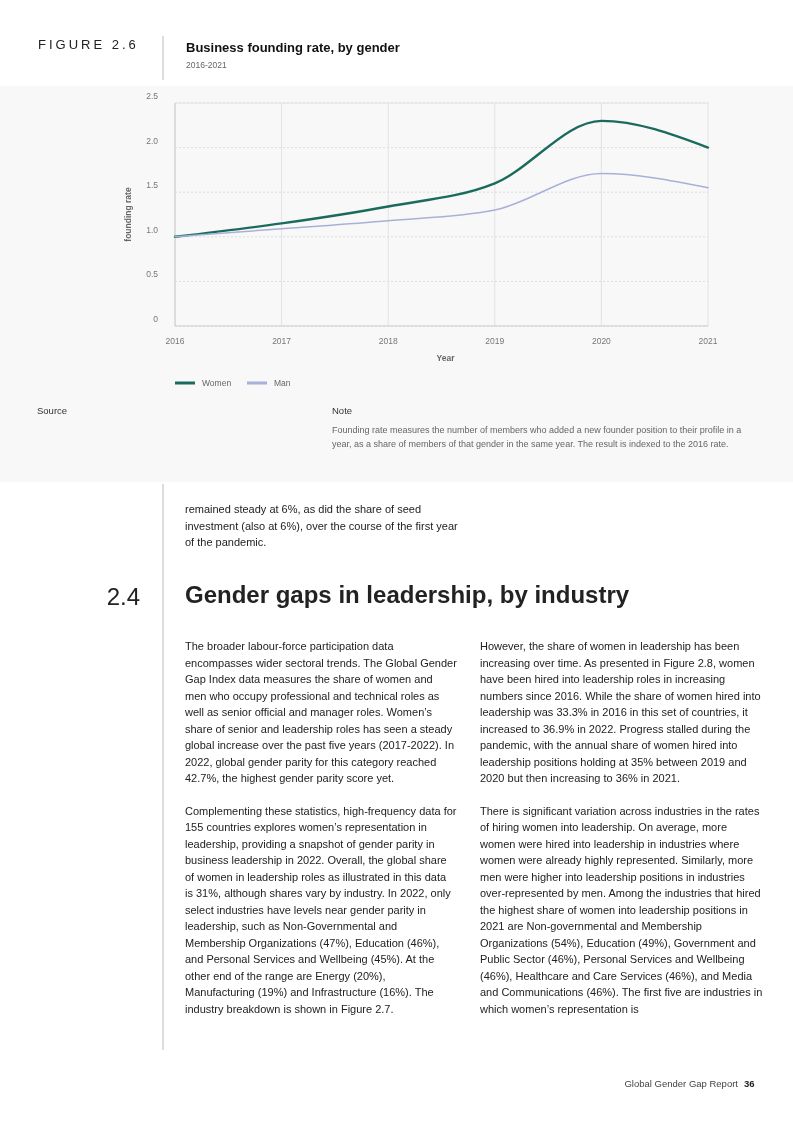 The height and width of the screenshot is (1122, 793). Describe the element at coordinates (537, 437) in the screenshot. I see `text: Founding rate measures the number of members who added a new founder position to their profile in a year, as a share of members of that gender in the same year. The result is indexed to the 2016 rate.` at that location.